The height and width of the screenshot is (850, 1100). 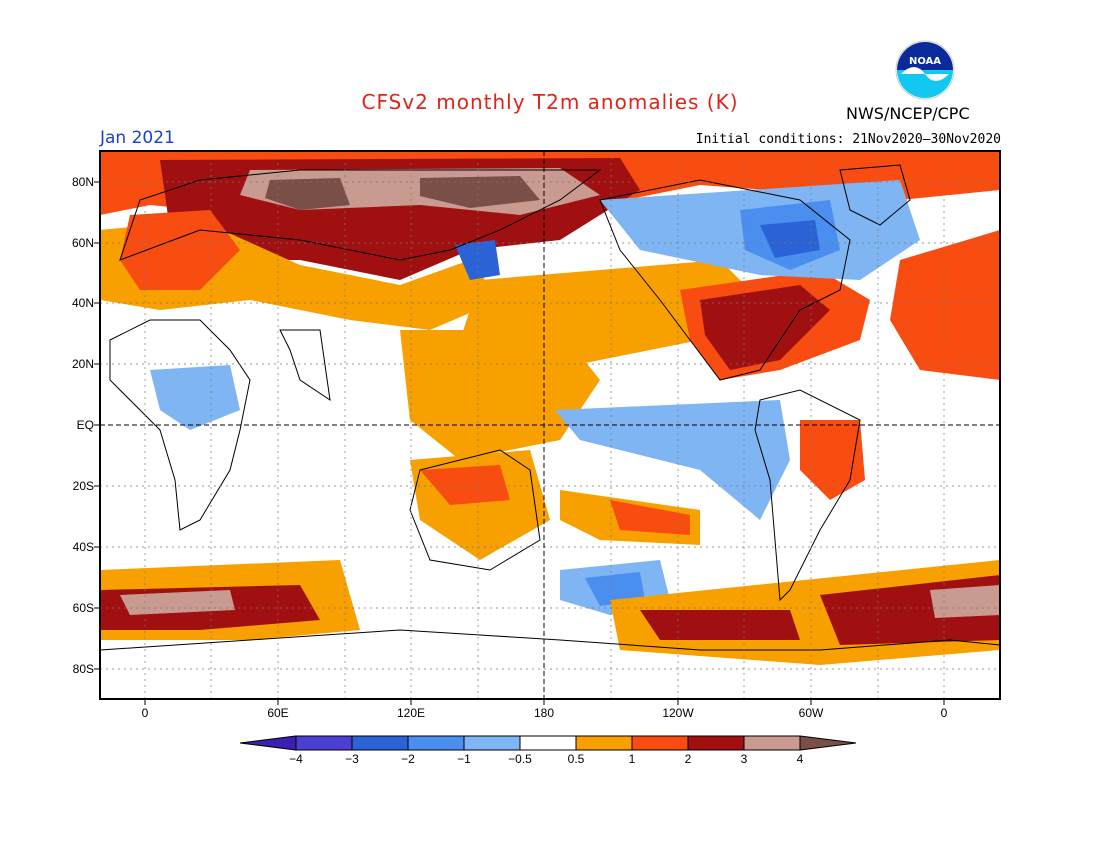 I want to click on coastline-australia, so click(x=475, y=510).